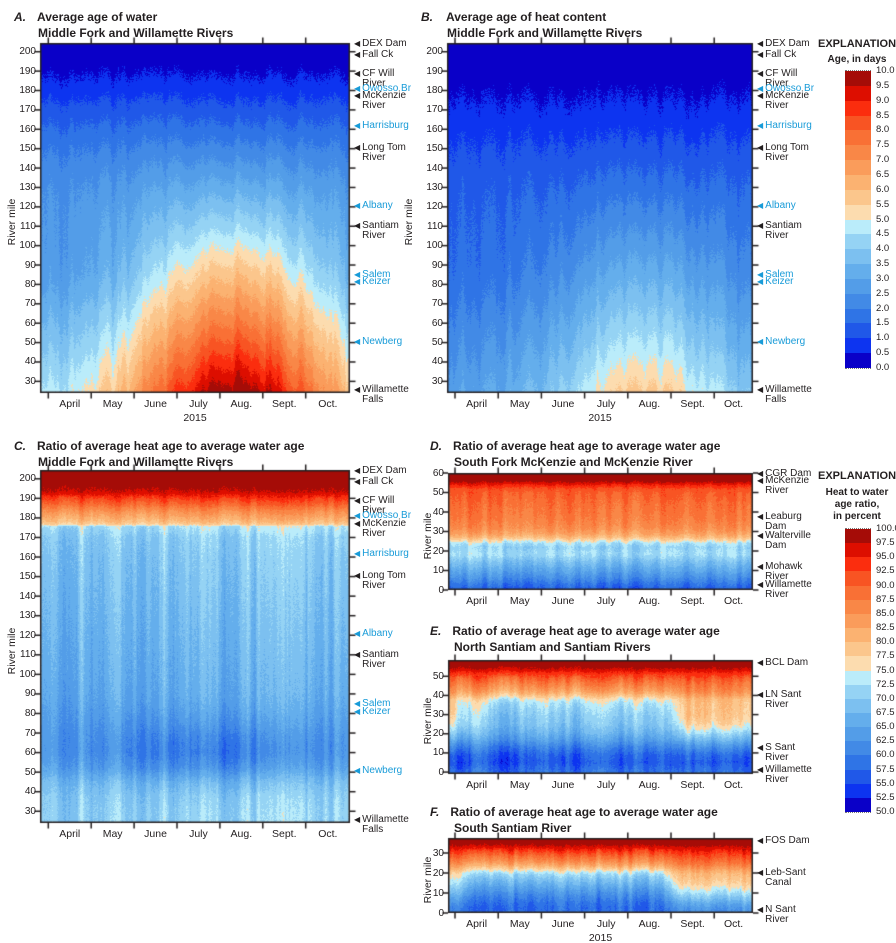 The height and width of the screenshot is (943, 896). I want to click on colorbar-label: 77.5, so click(885, 656).